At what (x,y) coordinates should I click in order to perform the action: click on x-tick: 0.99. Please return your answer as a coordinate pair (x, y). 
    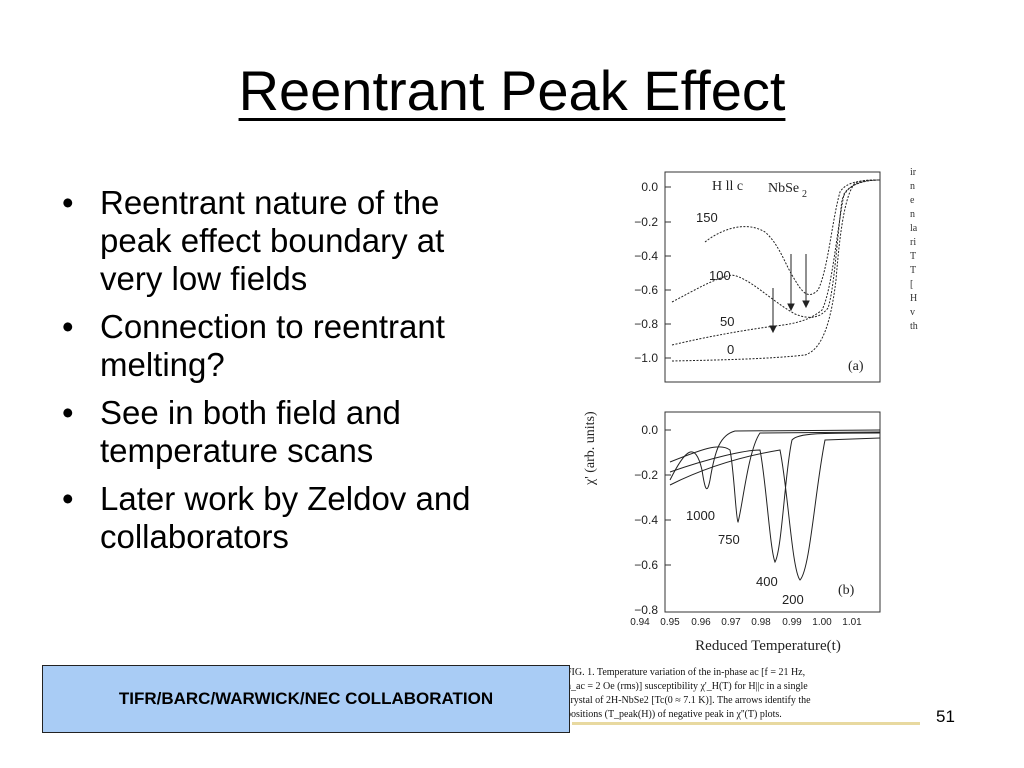
    Looking at the image, I should click on (792, 622).